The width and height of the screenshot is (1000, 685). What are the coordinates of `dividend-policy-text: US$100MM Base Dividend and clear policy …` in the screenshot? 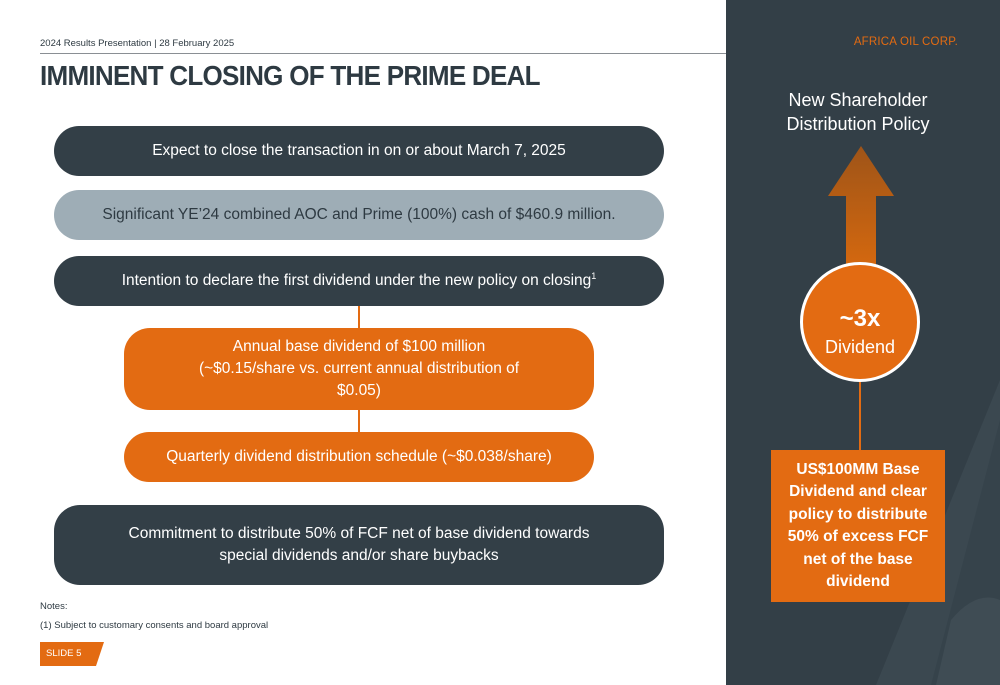 It's located at (858, 525).